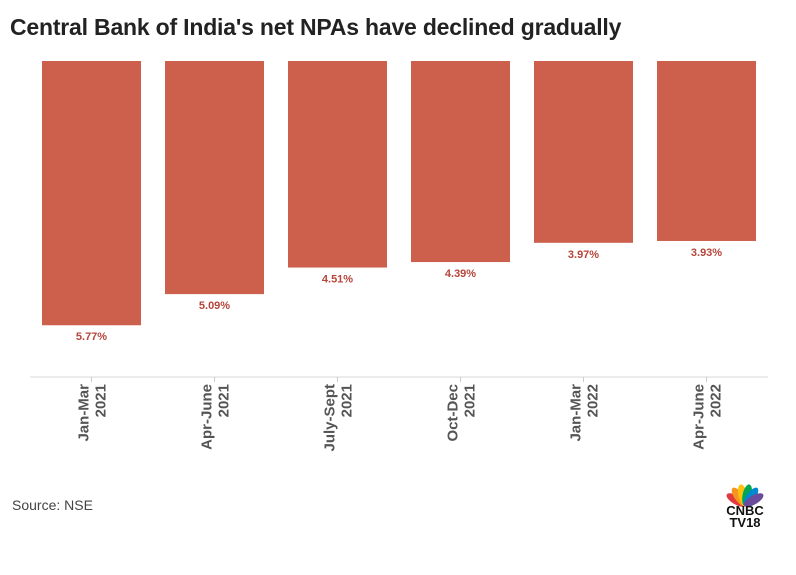 This screenshot has height=575, width=796. What do you see at coordinates (460, 274) in the screenshot?
I see `data-label: 4.39%` at bounding box center [460, 274].